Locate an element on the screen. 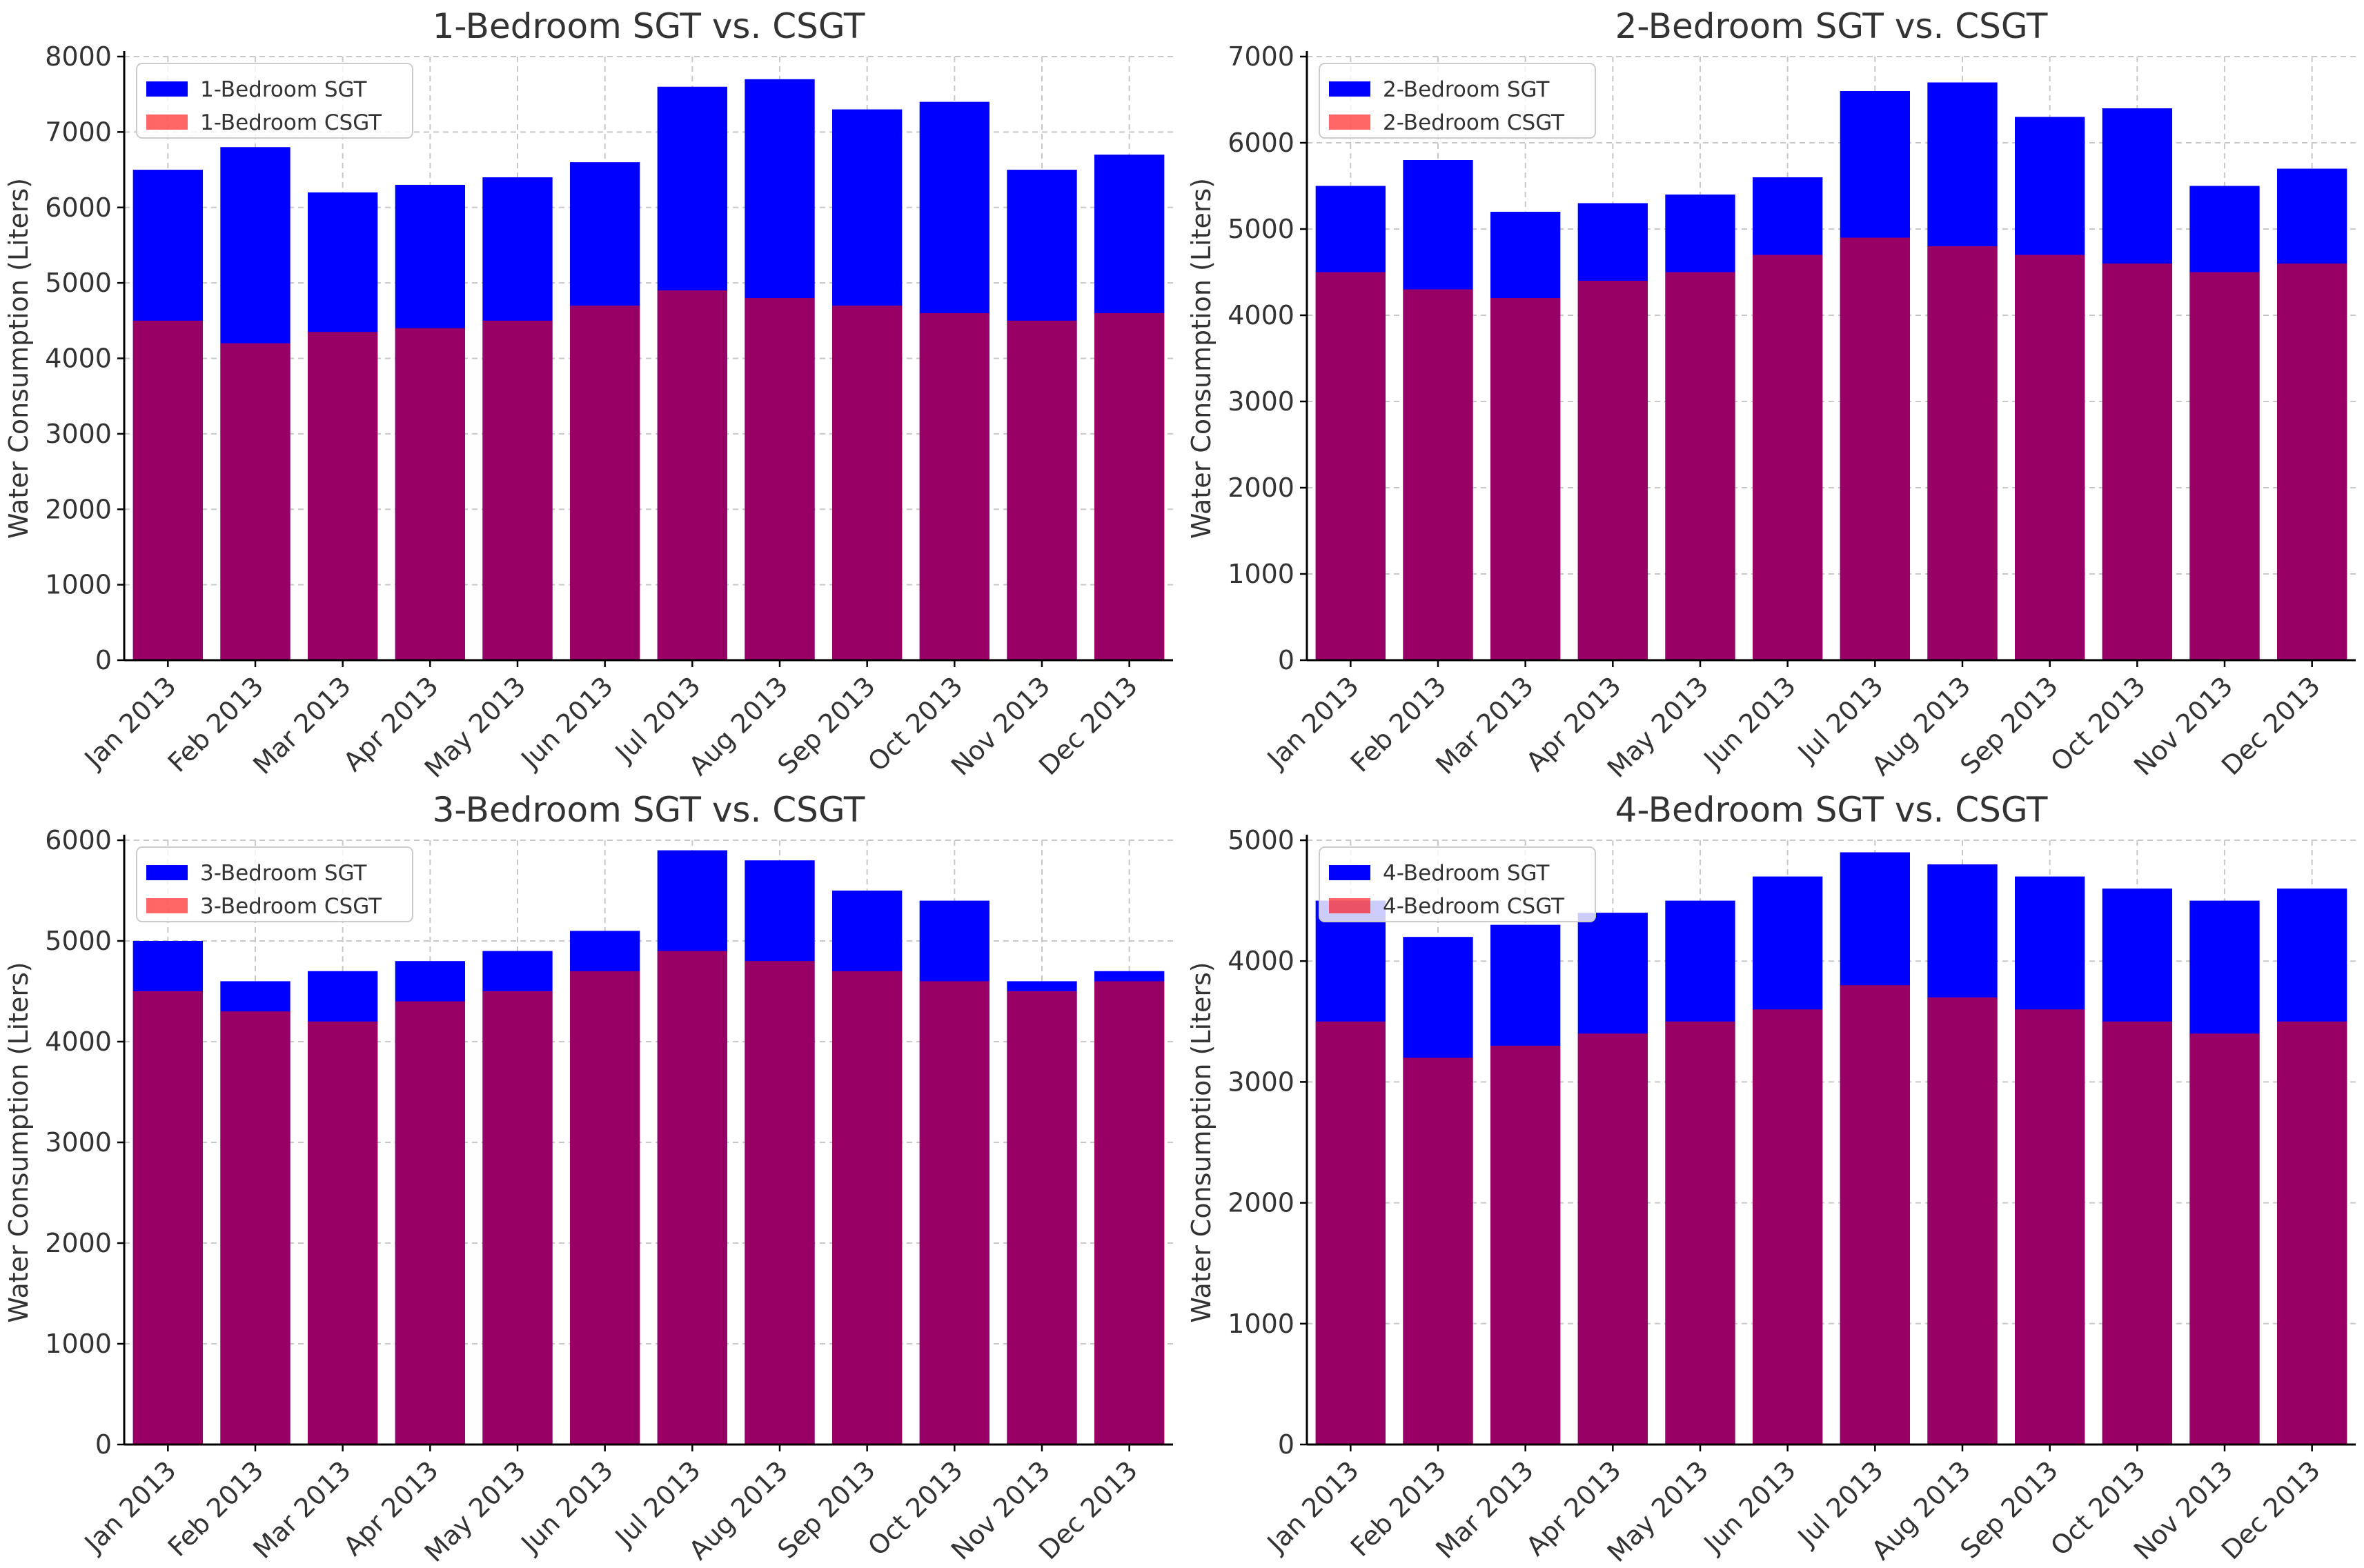 Image resolution: width=2364 pixels, height=1568 pixels. legend: 3-Bedroom SGT 3-Bedroom CSGT is located at coordinates (274, 884).